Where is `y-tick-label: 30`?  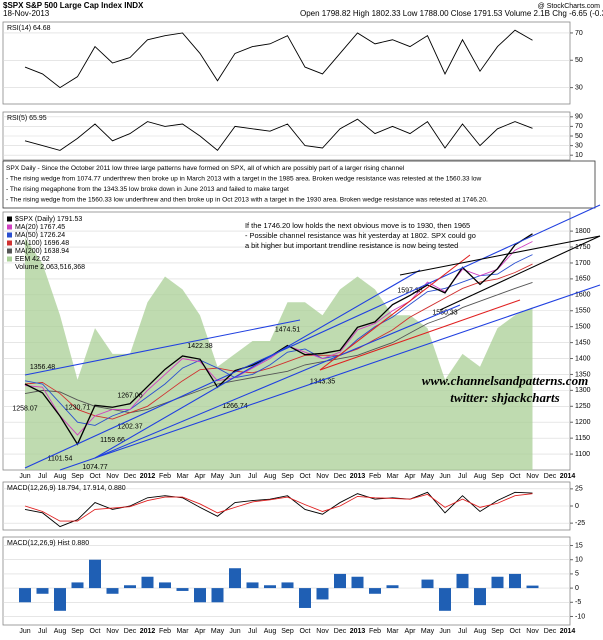
y-tick-label: 30 is located at coordinates (579, 87).